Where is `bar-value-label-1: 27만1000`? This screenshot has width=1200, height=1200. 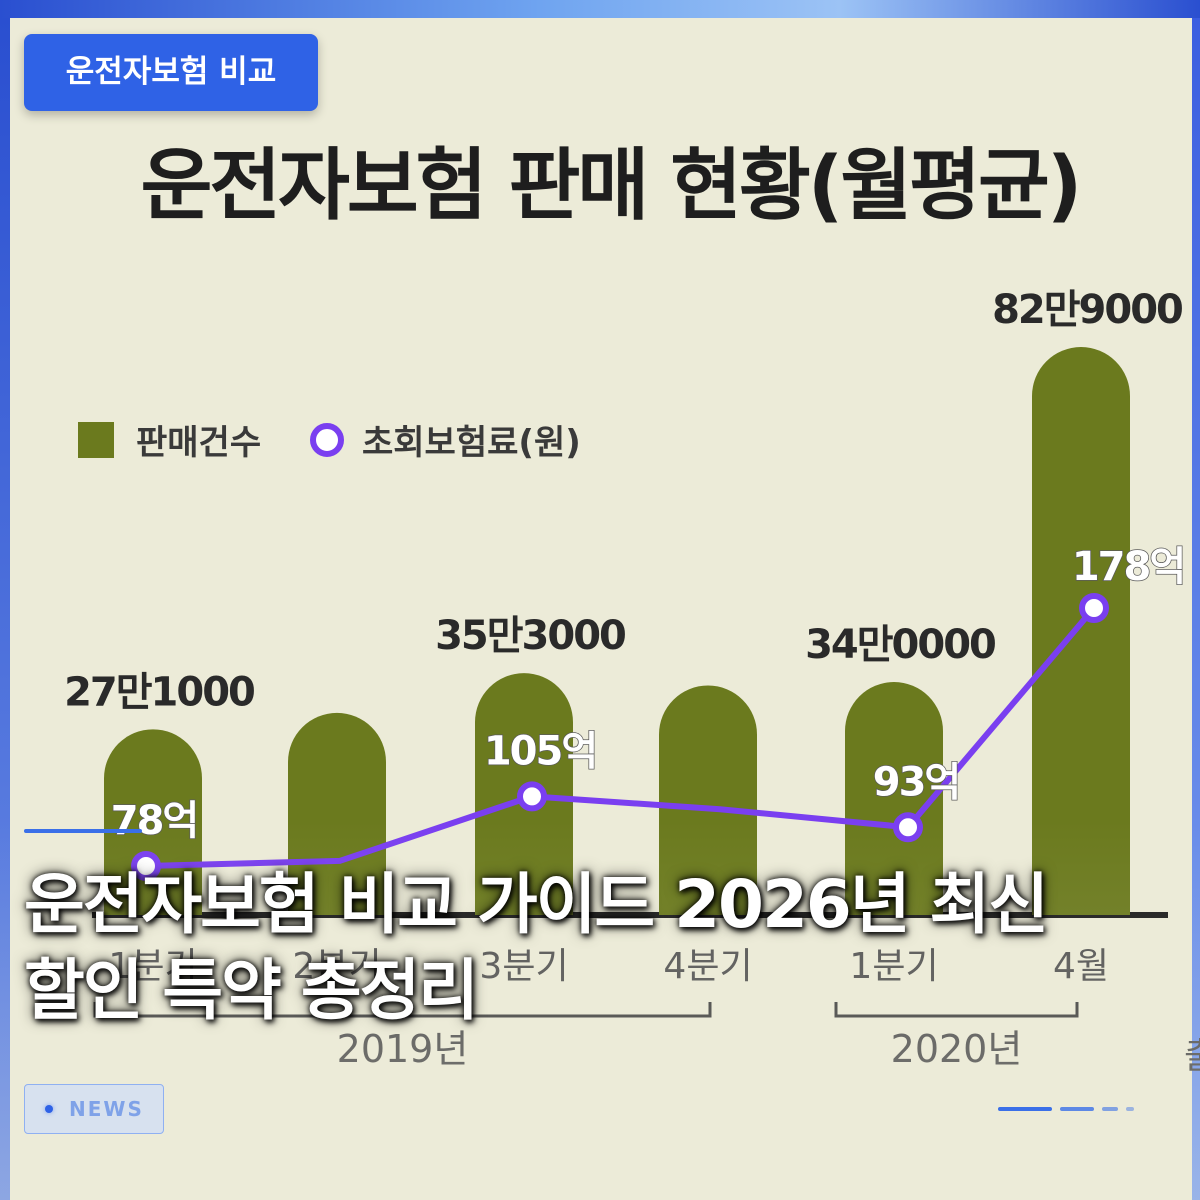
bar-value-label-1: 27만1000 is located at coordinates (159, 692).